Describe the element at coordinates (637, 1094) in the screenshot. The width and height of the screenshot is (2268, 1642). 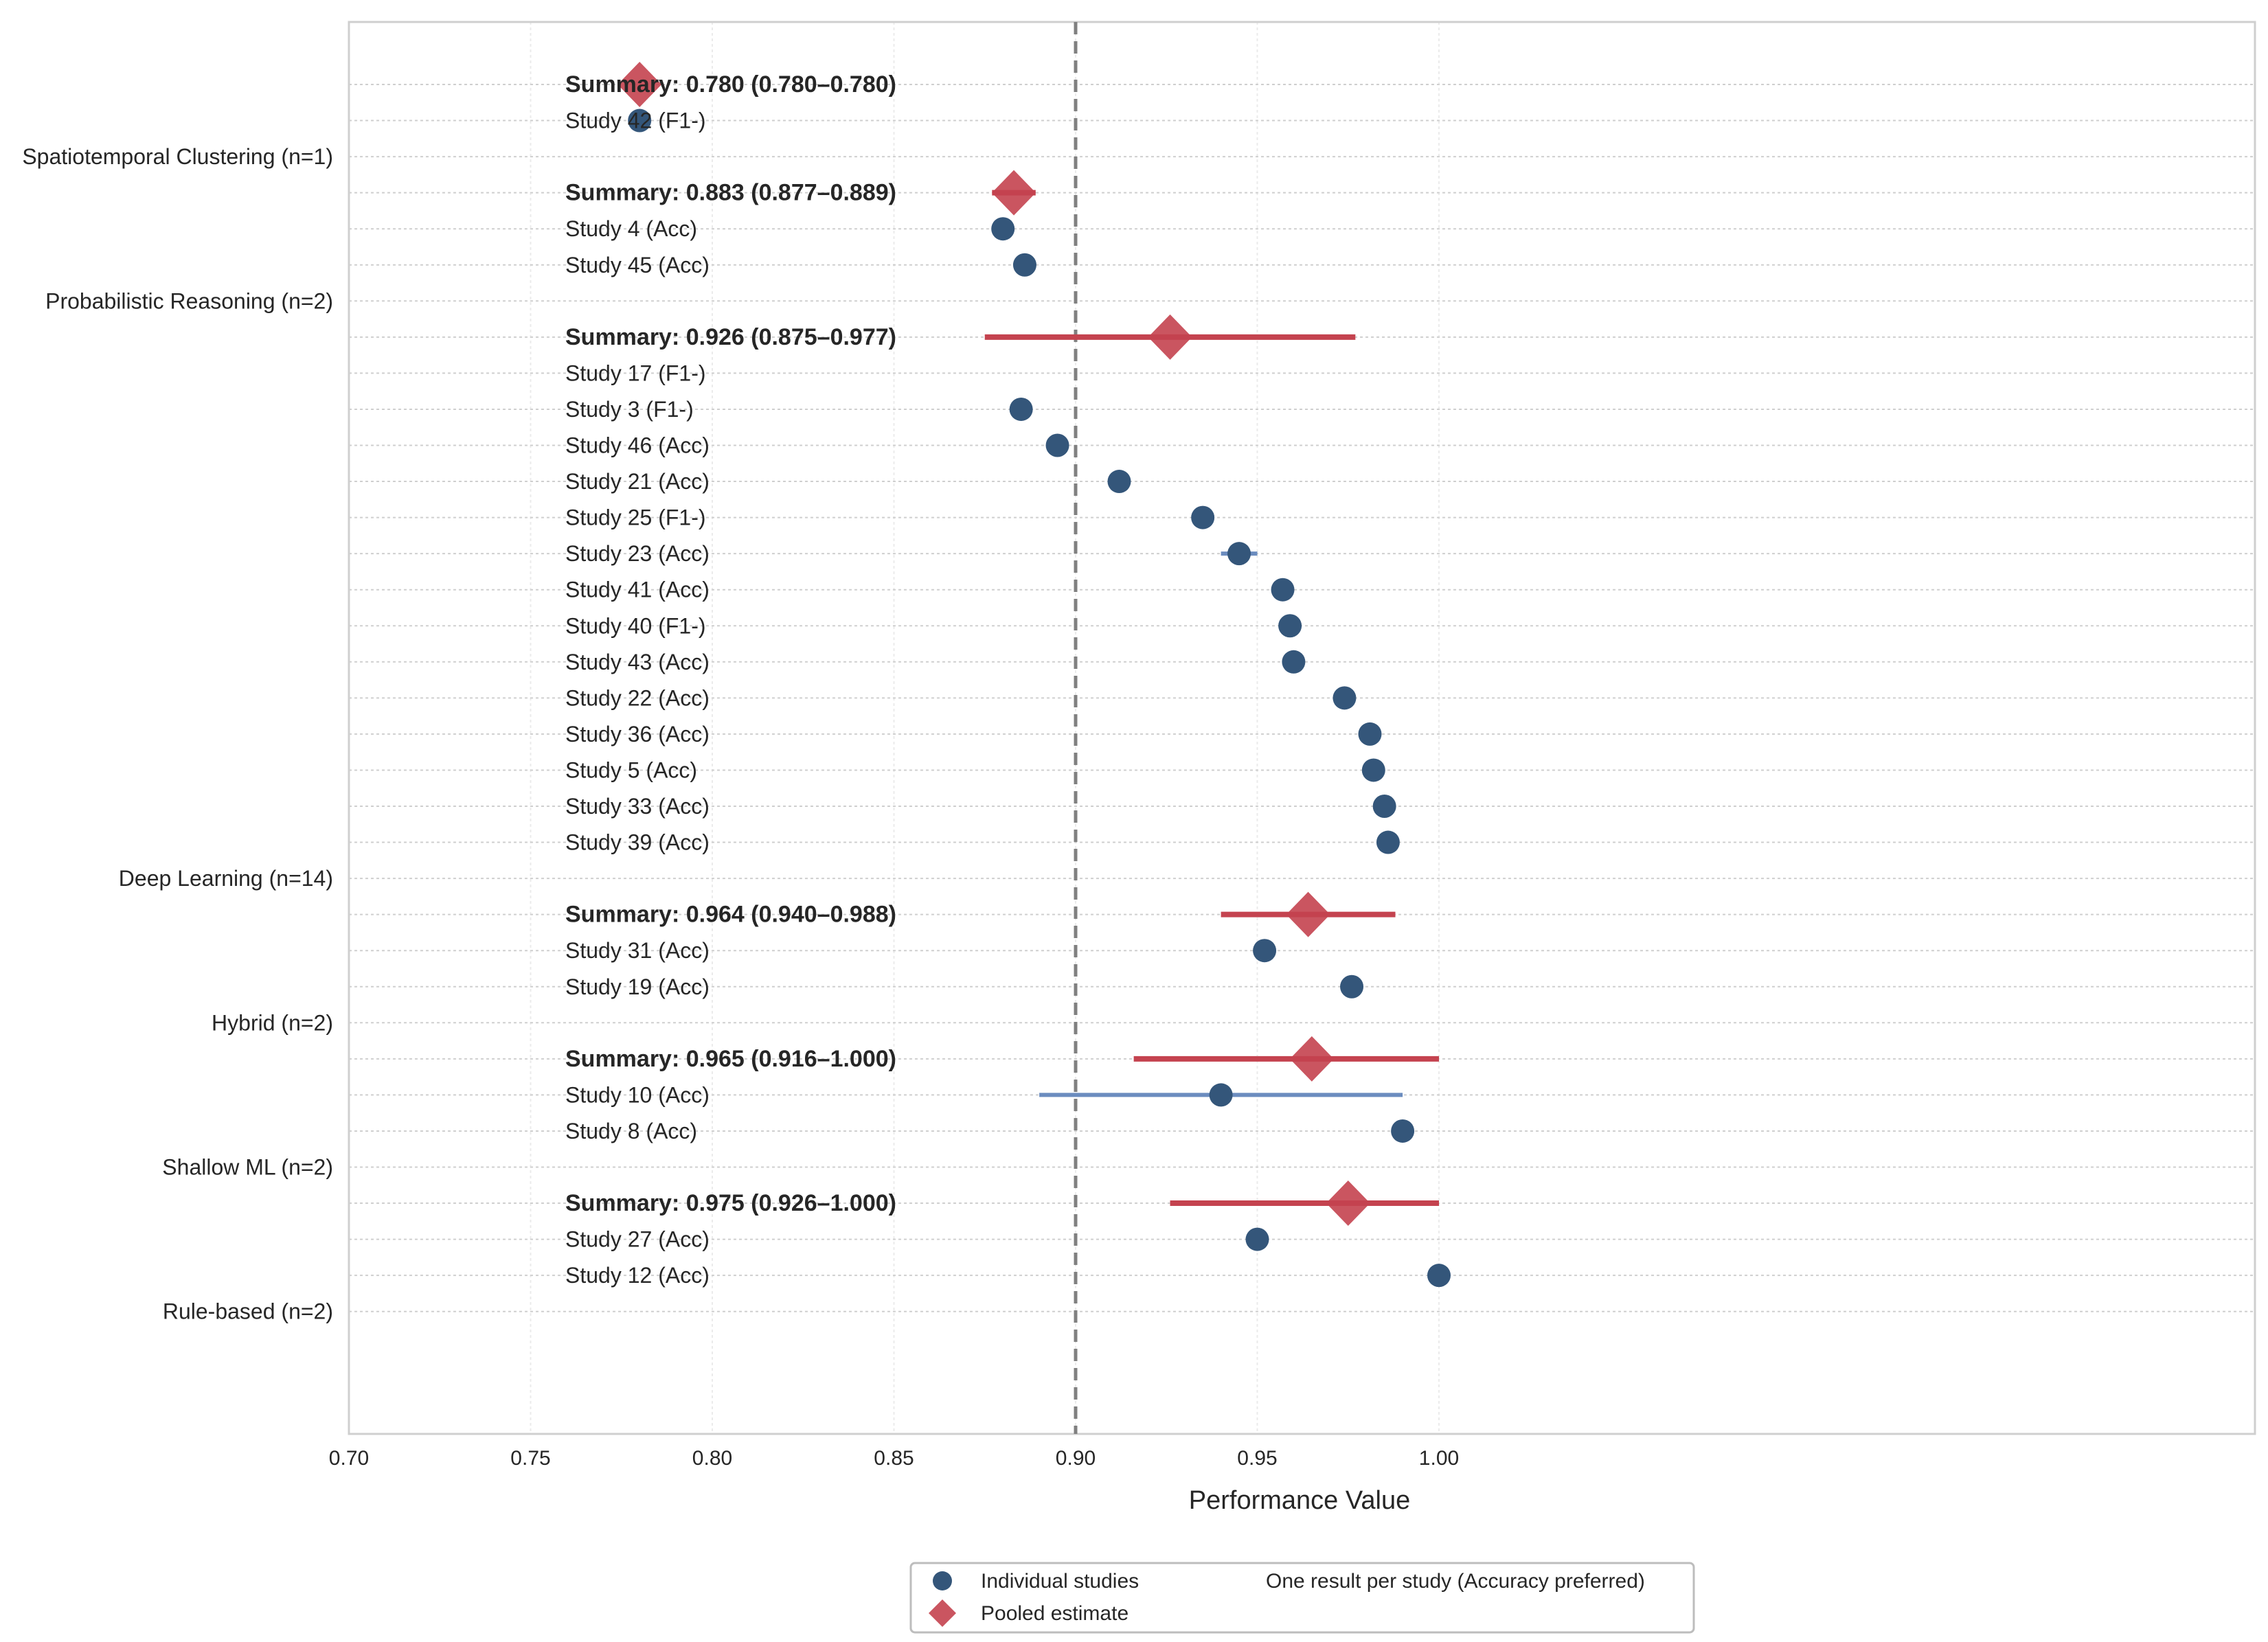
I see `study-label: Study 10 (Acc)` at that location.